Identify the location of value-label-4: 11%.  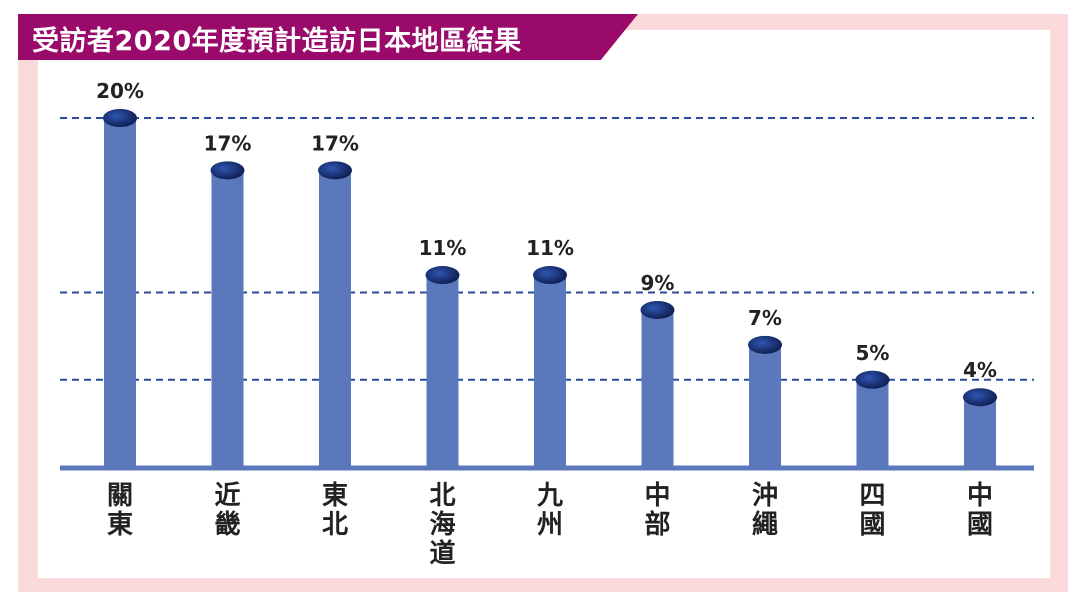
(550, 248).